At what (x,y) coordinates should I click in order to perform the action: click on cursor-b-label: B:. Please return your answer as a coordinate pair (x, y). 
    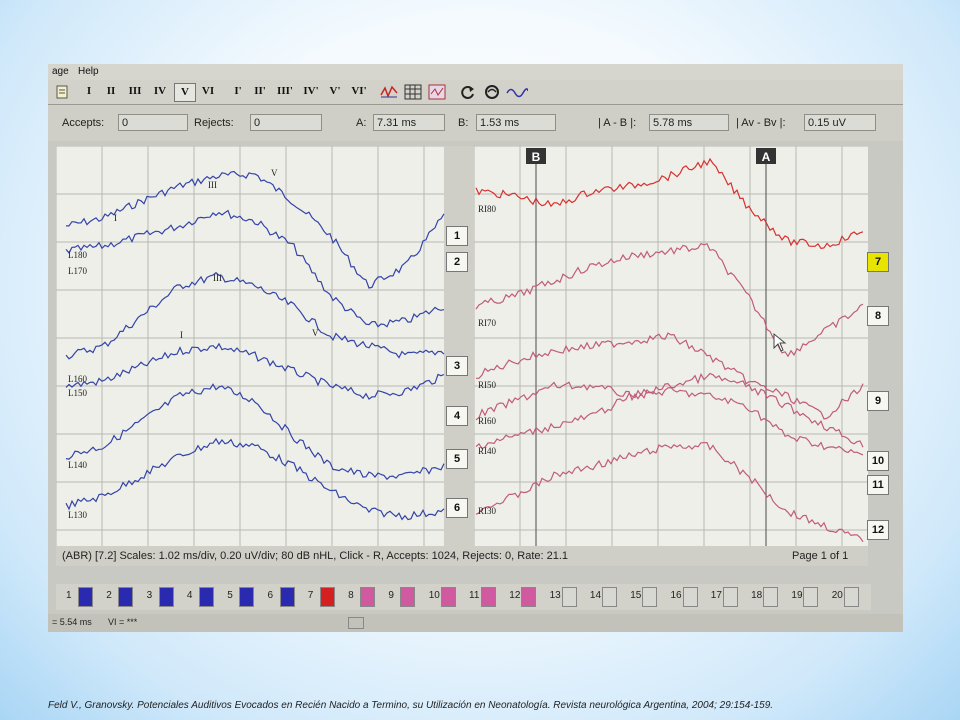
    Looking at the image, I should click on (463, 123).